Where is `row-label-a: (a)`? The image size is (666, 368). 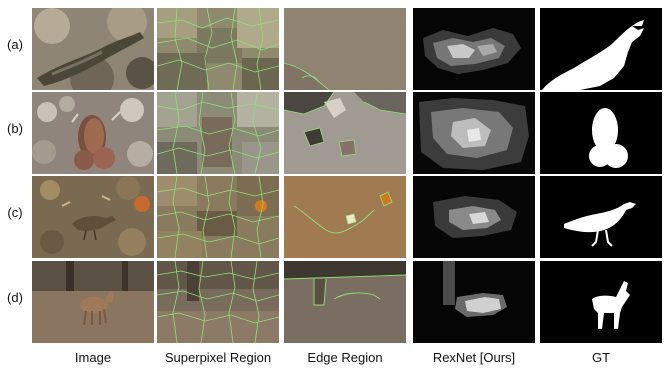
row-label-a: (a) is located at coordinates (15, 44).